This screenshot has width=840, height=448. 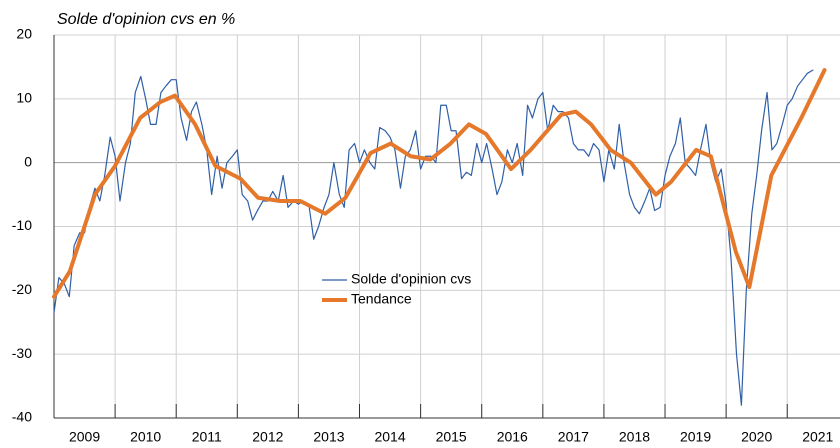 I want to click on legend-label: Solde d'opinion cvs, so click(x=411, y=279).